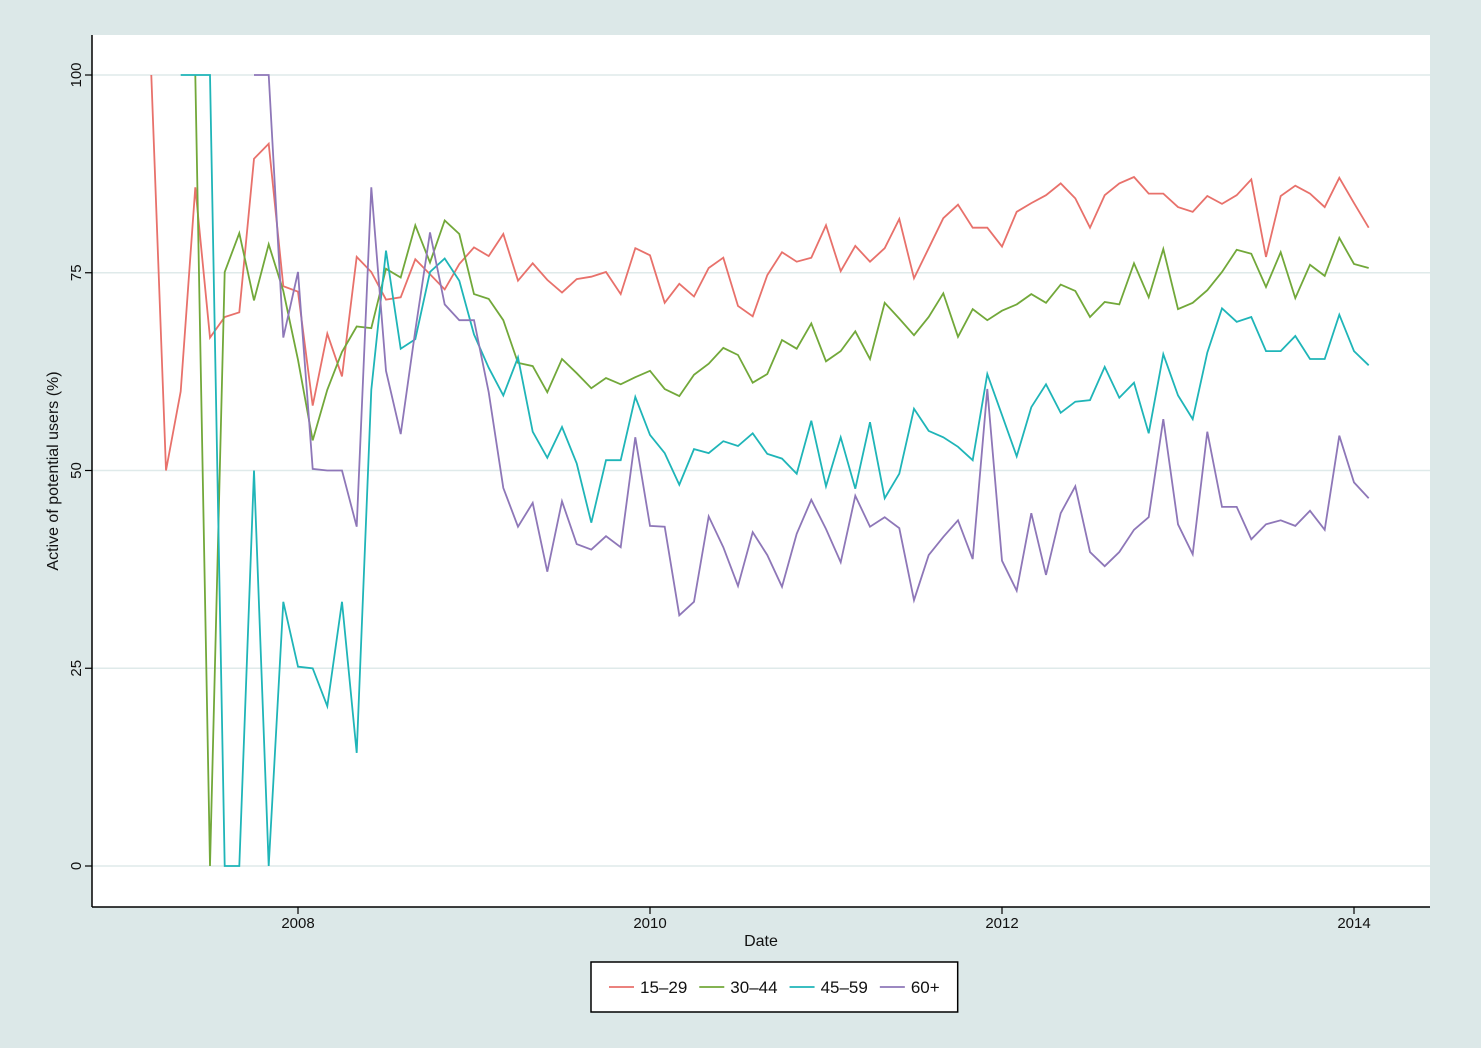  I want to click on legend: 15–29 30–44 45–59 60+, so click(774, 987).